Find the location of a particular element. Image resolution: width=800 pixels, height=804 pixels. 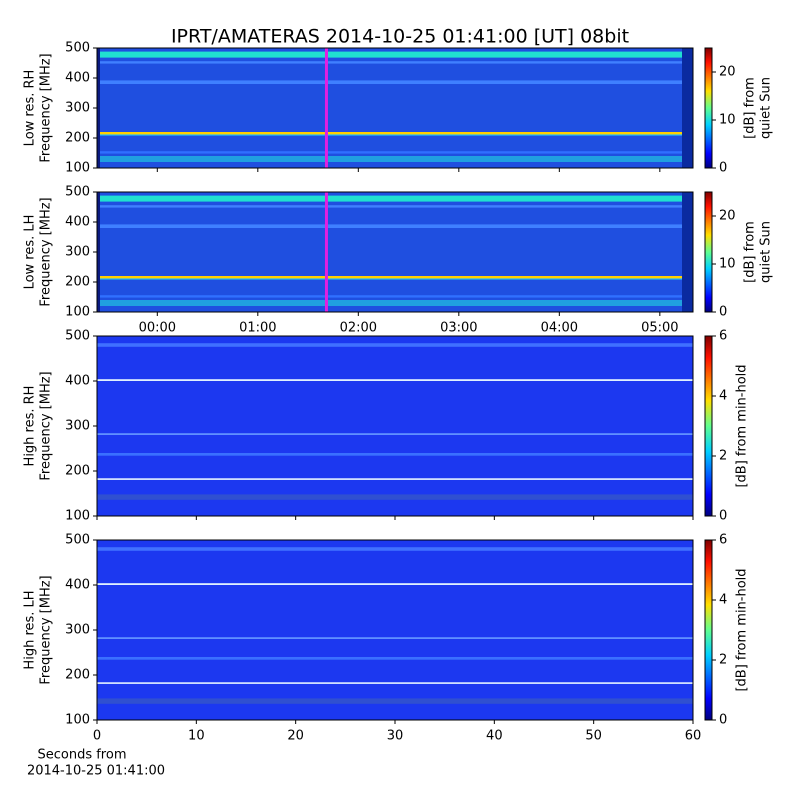

x-tick-label: 50 is located at coordinates (593, 736).